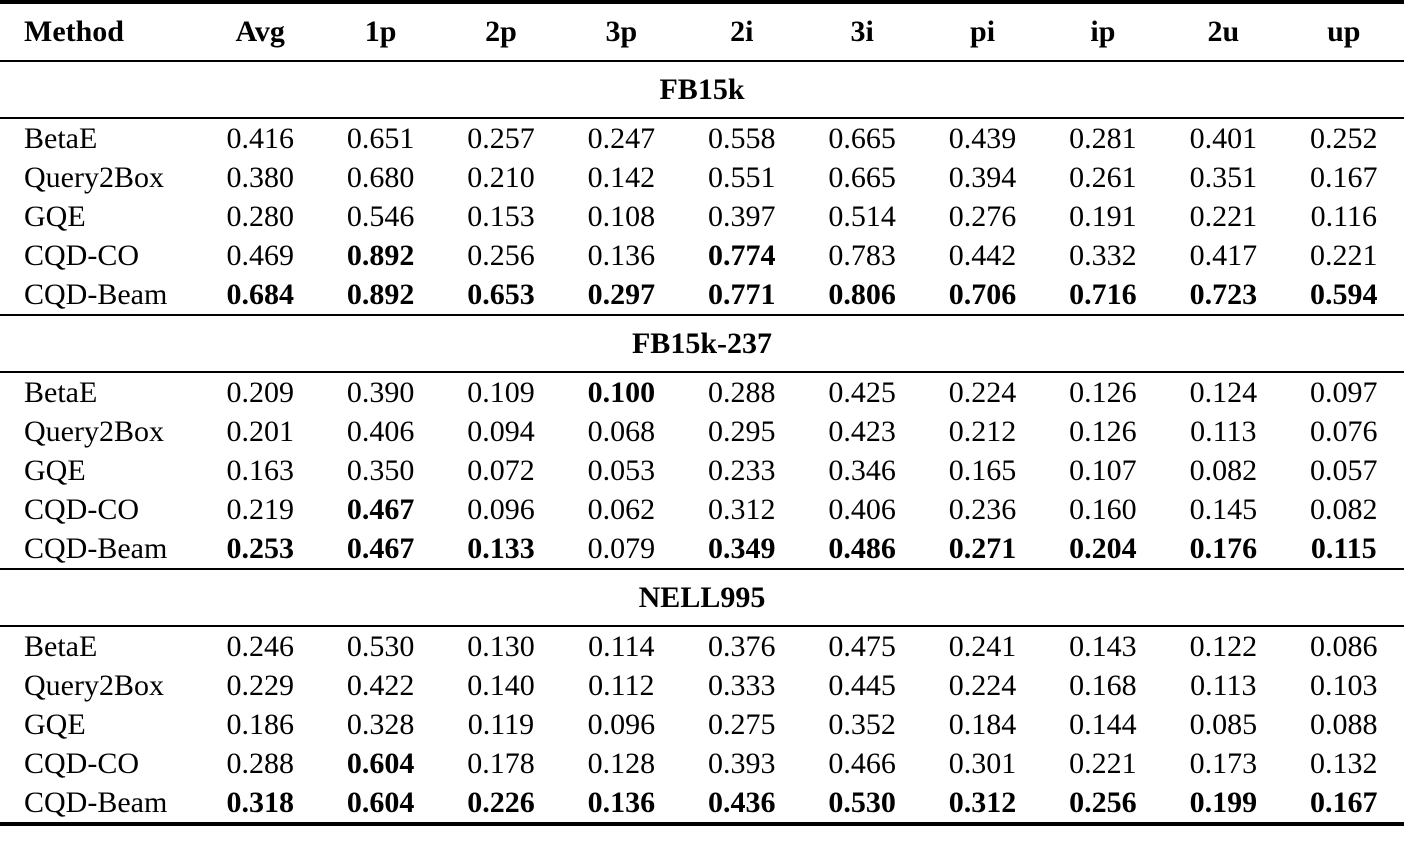 The width and height of the screenshot is (1404, 849). What do you see at coordinates (501, 216) in the screenshot?
I see `value-cell: 0.153` at bounding box center [501, 216].